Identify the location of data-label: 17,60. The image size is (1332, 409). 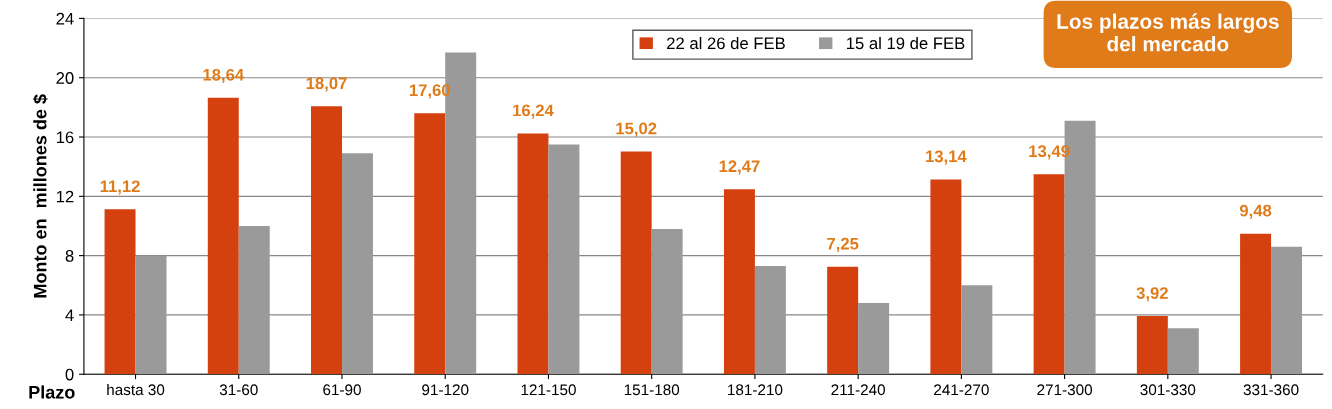
(429, 91).